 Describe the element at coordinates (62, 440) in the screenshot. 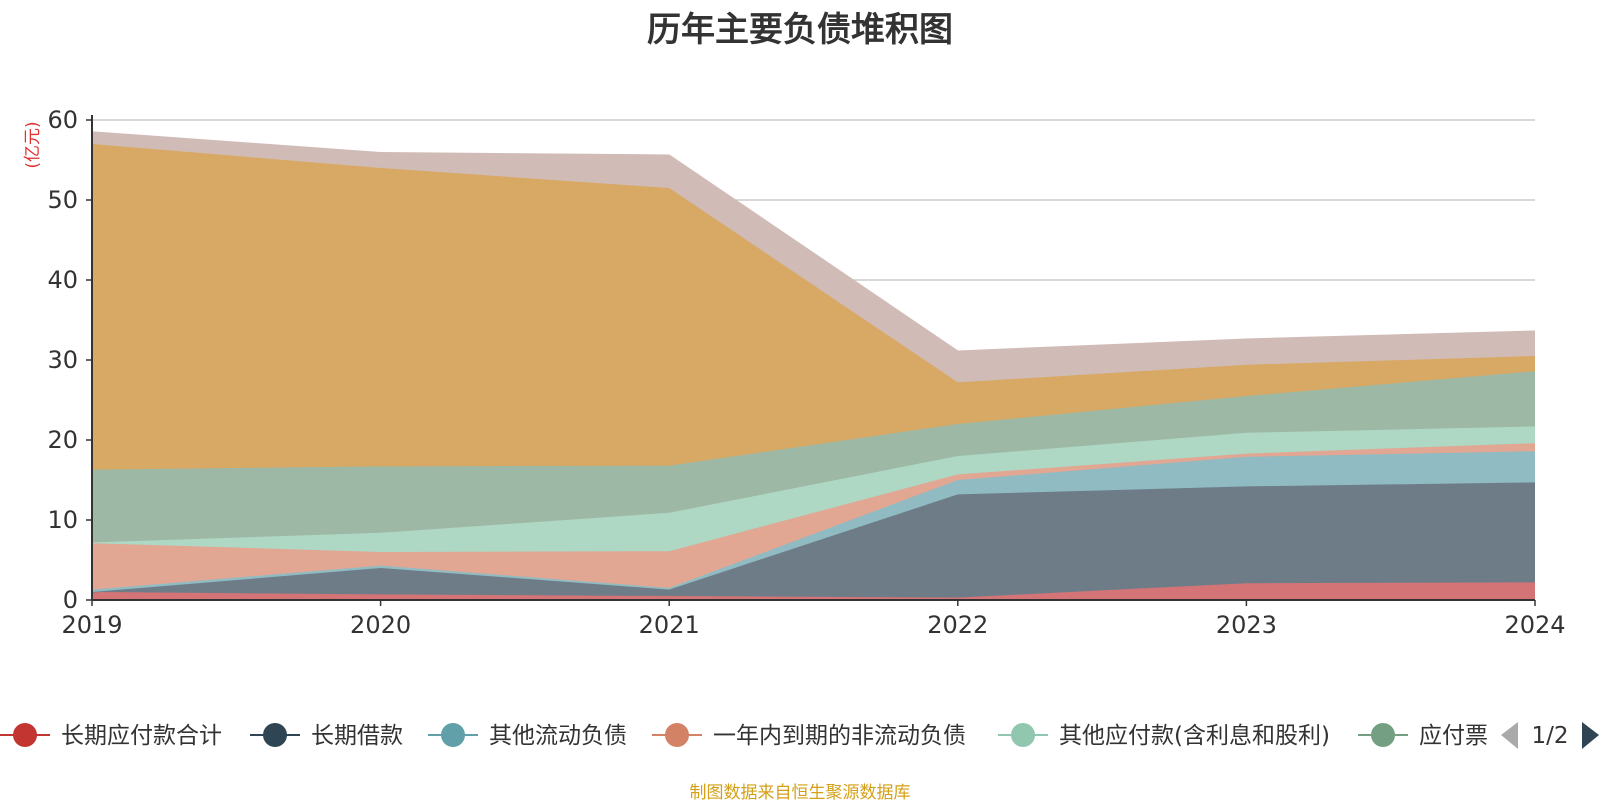

I see `y-tick-label: 20` at that location.